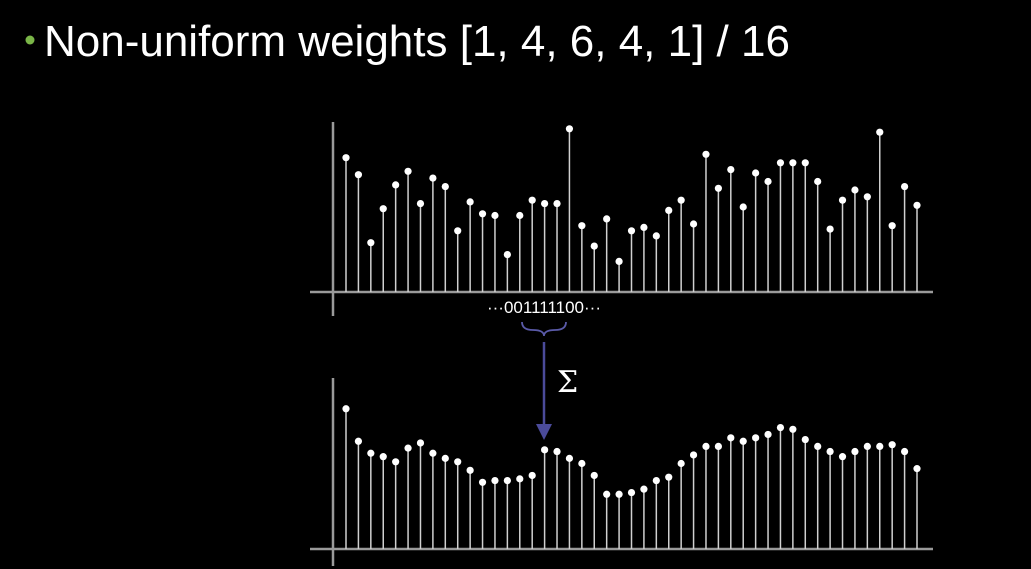 The image size is (1031, 569). I want to click on sum-symbol: Σ, so click(567, 382).